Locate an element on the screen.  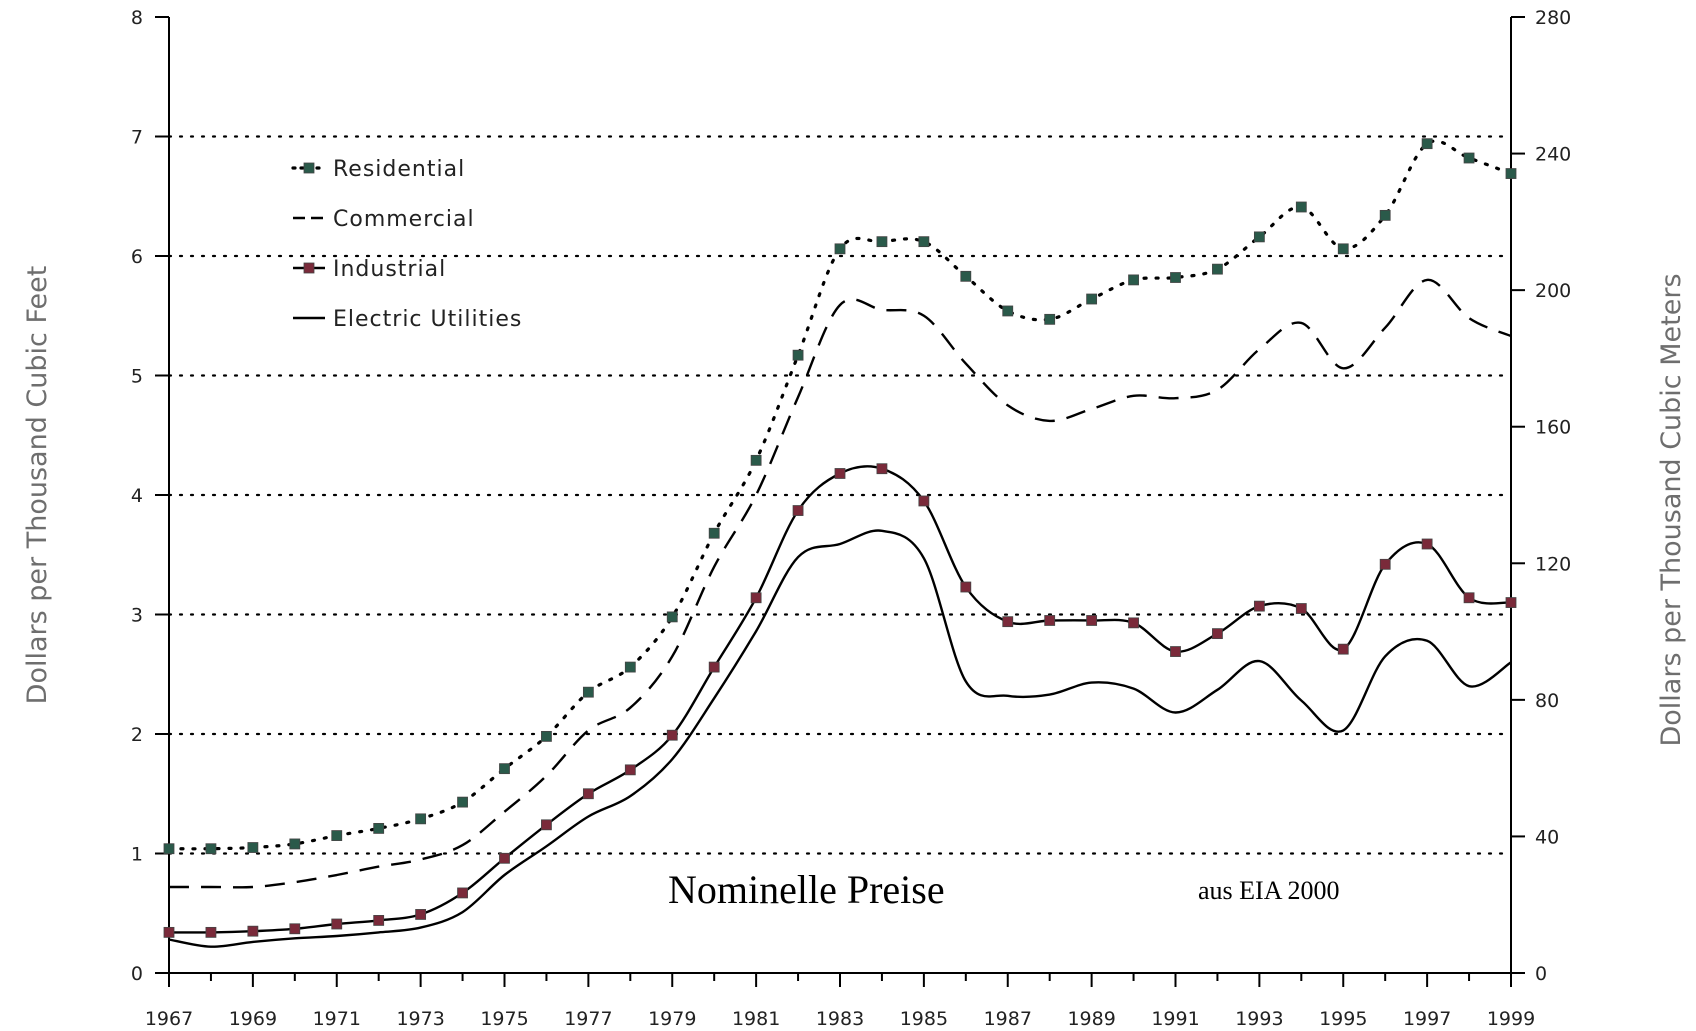
y-axis-label-right: Dollars per Thousand Cubic Meters is located at coordinates (1671, 509).